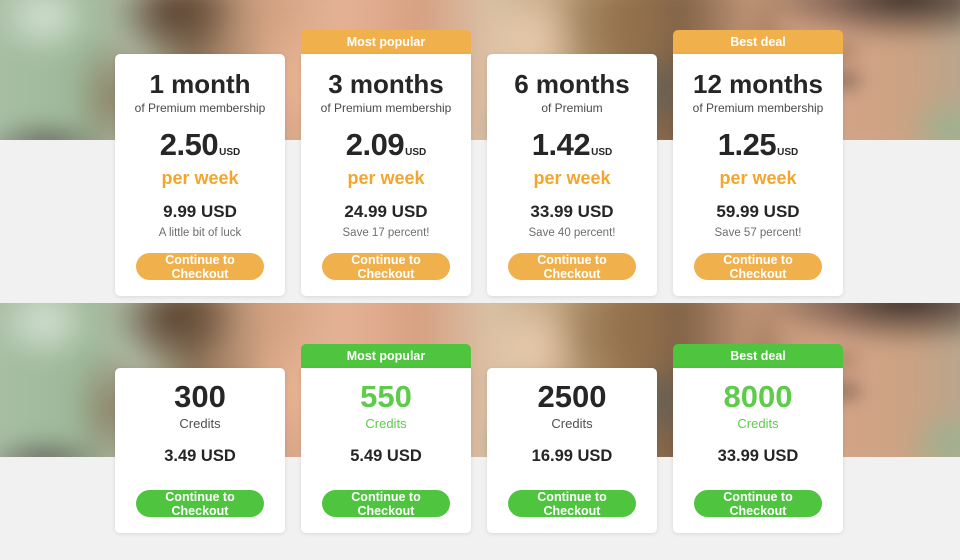 Image resolution: width=960 pixels, height=560 pixels. I want to click on credit-price: 3.49 USD, so click(200, 456).